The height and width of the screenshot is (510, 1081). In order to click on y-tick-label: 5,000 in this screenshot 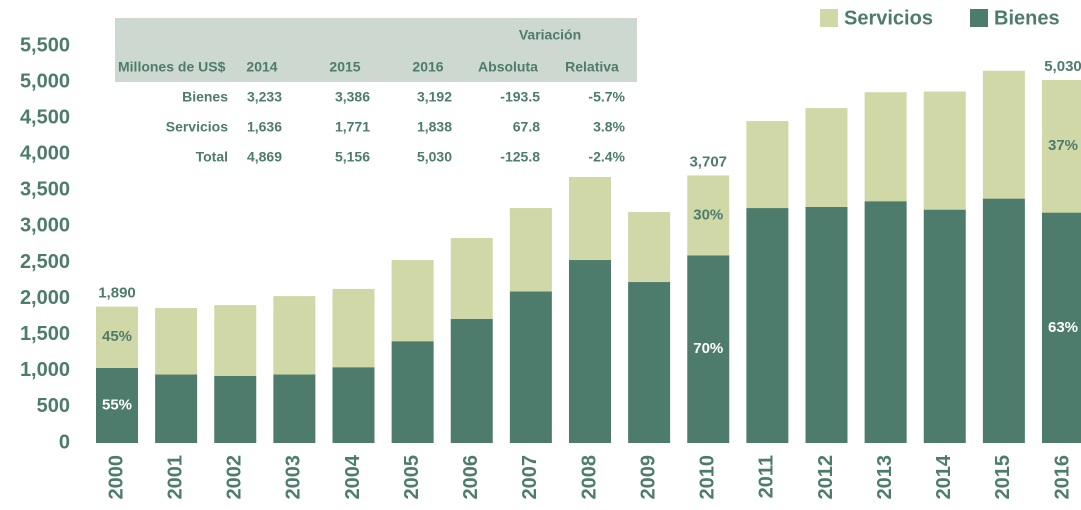, I will do `click(45, 81)`.